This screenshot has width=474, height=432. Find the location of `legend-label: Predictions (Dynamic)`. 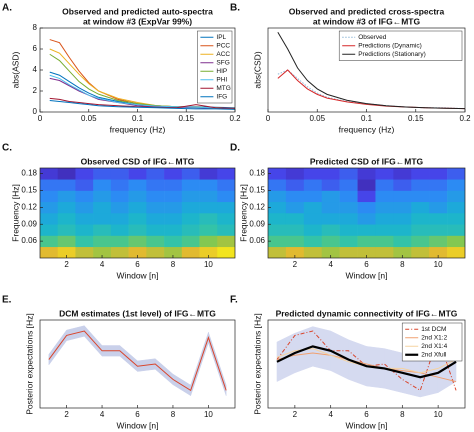

legend-label: Predictions (Dynamic) is located at coordinates (390, 45).